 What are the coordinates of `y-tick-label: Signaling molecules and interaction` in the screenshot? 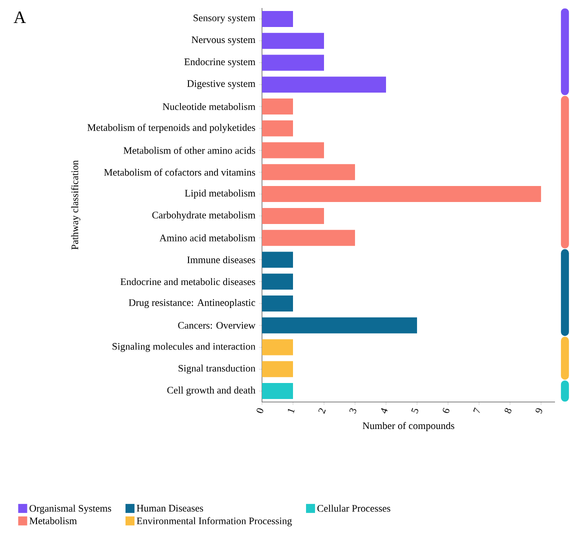 It's located at (184, 347).